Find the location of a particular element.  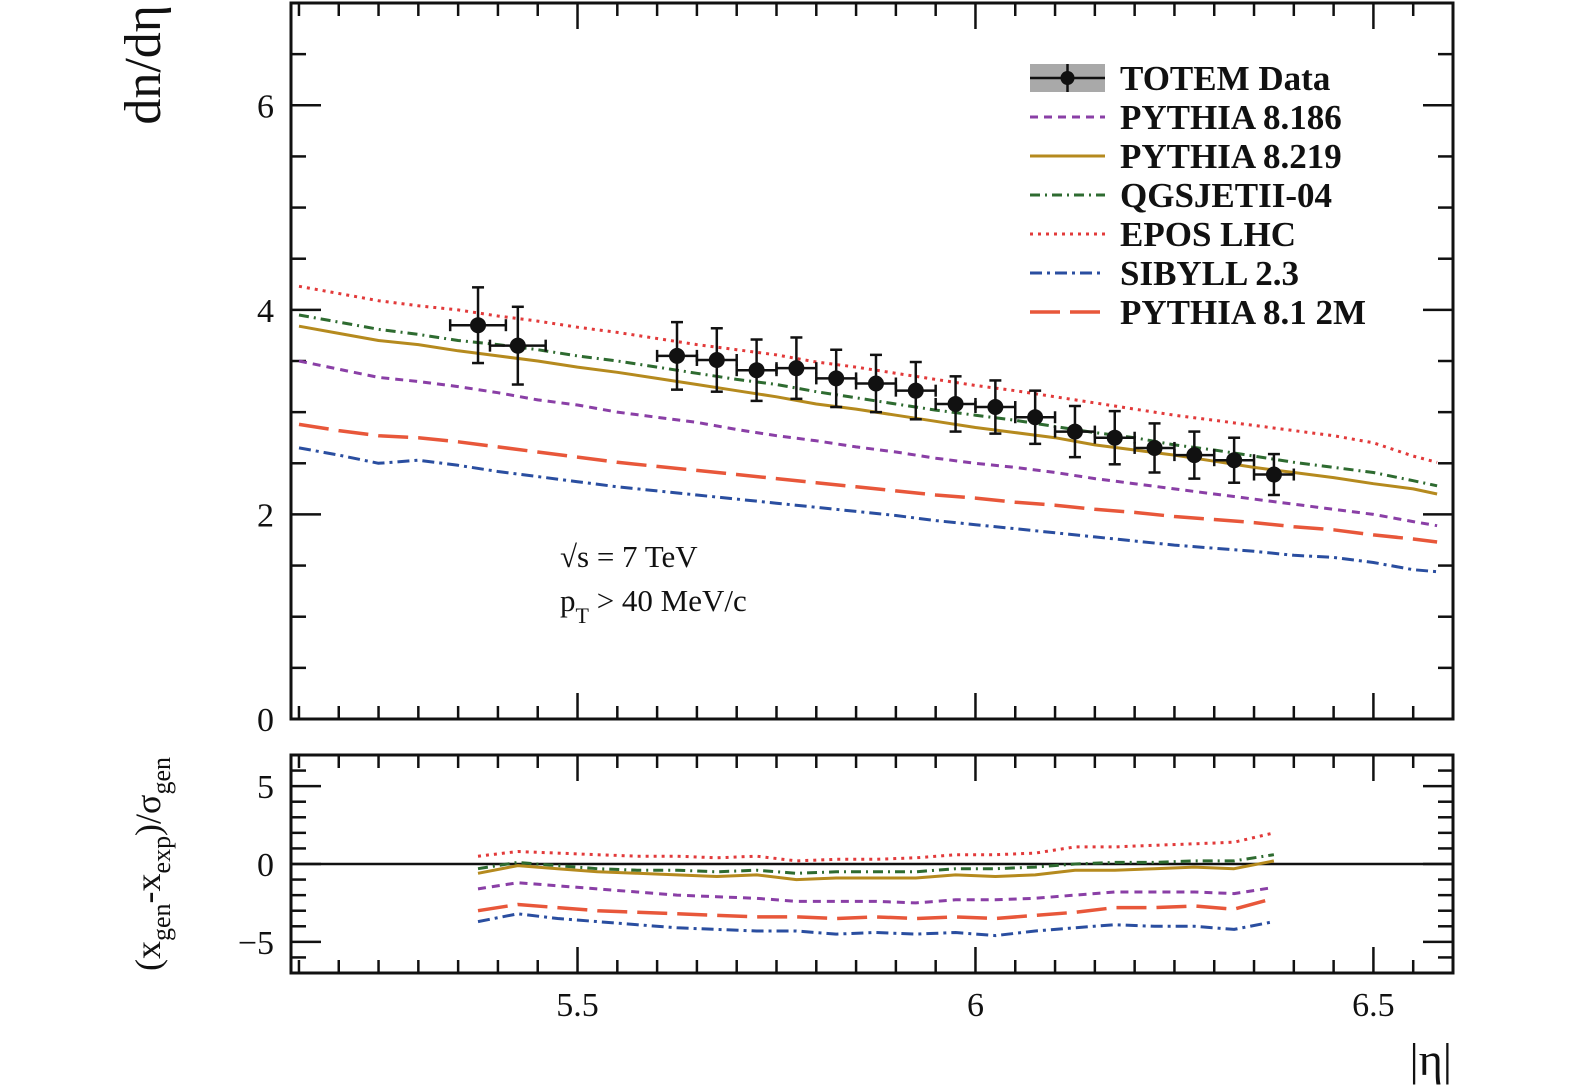

legend-label: PYTHIA 8.1 2M is located at coordinates (1243, 312).